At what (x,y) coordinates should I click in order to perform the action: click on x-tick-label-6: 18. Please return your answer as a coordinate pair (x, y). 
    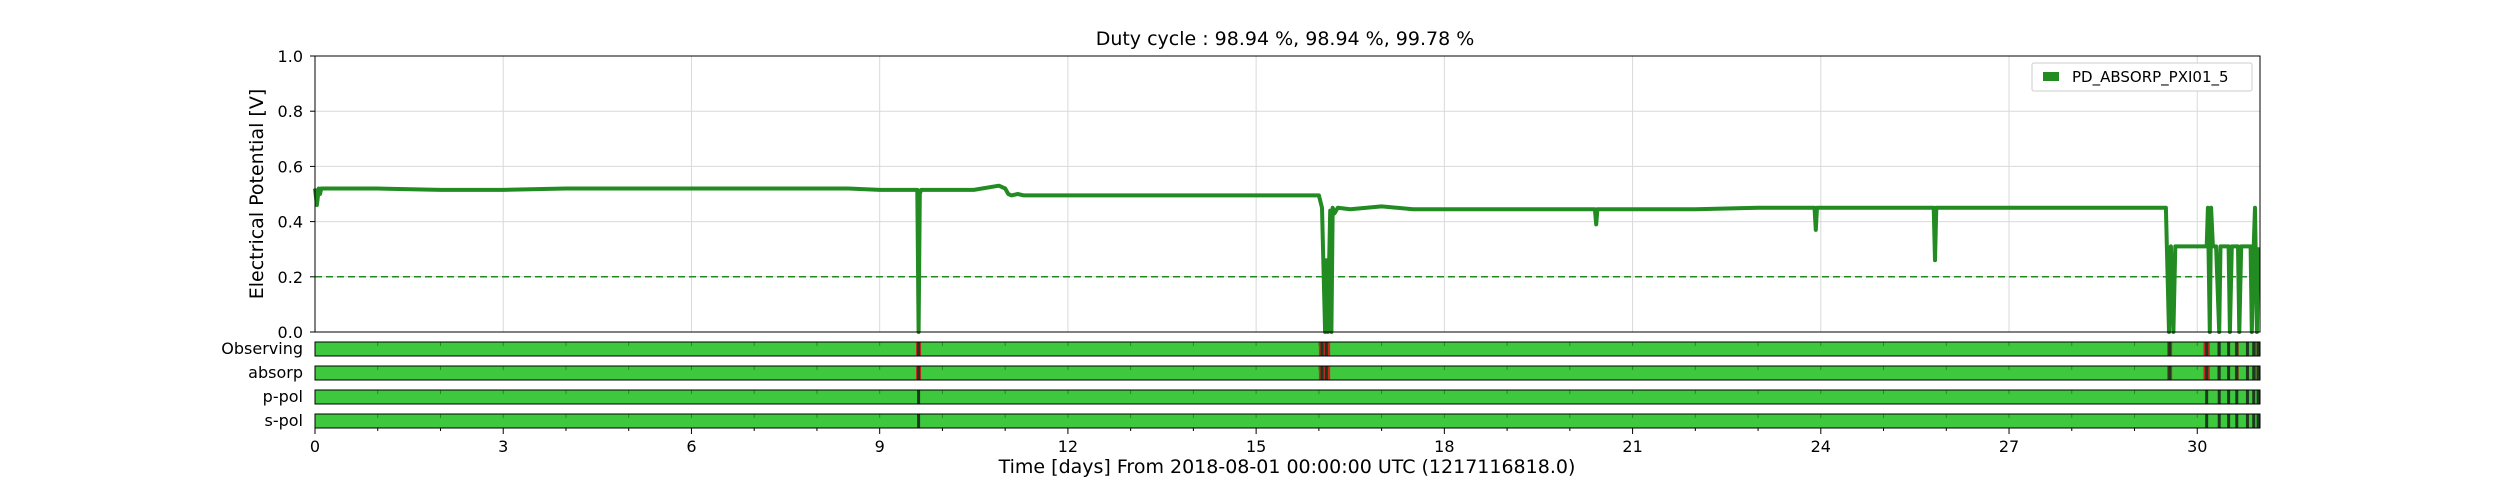
    Looking at the image, I should click on (1444, 446).